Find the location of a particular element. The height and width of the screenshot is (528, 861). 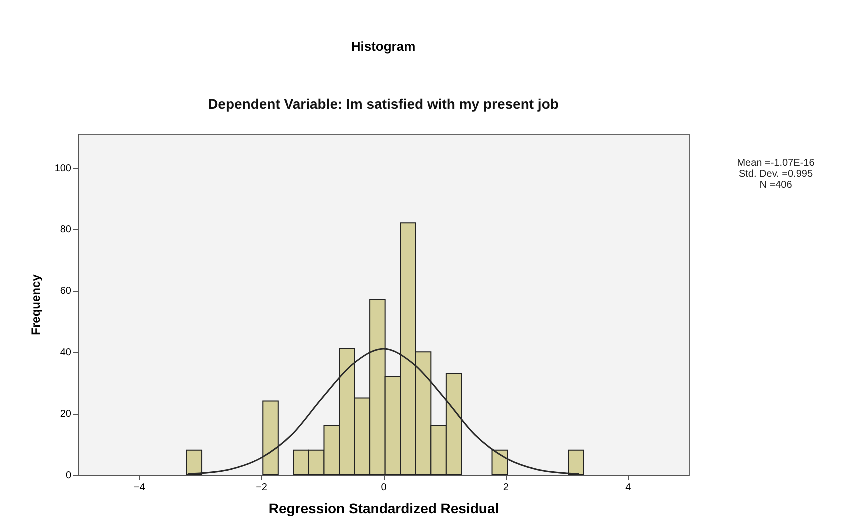

y-tick-label: 40 is located at coordinates (66, 353).